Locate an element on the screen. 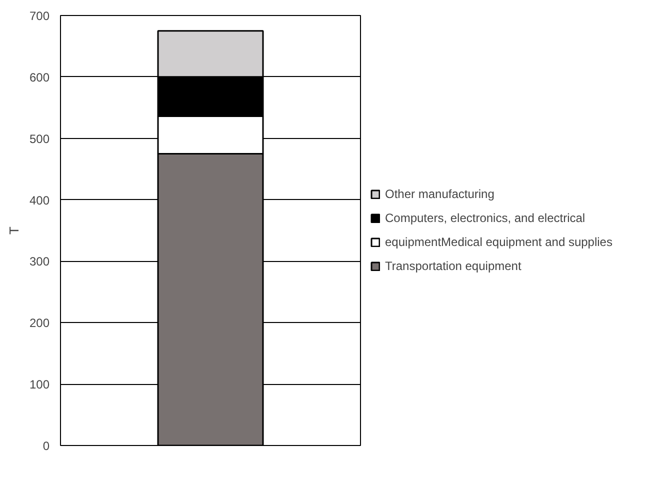 This screenshot has width=659, height=493. y-tick-label: 0 is located at coordinates (46, 446).